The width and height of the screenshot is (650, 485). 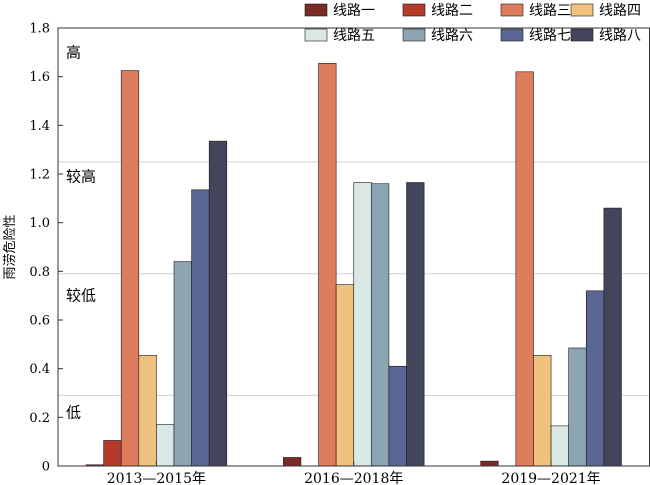 I want to click on y-tick-label: 0, so click(x=46, y=467).